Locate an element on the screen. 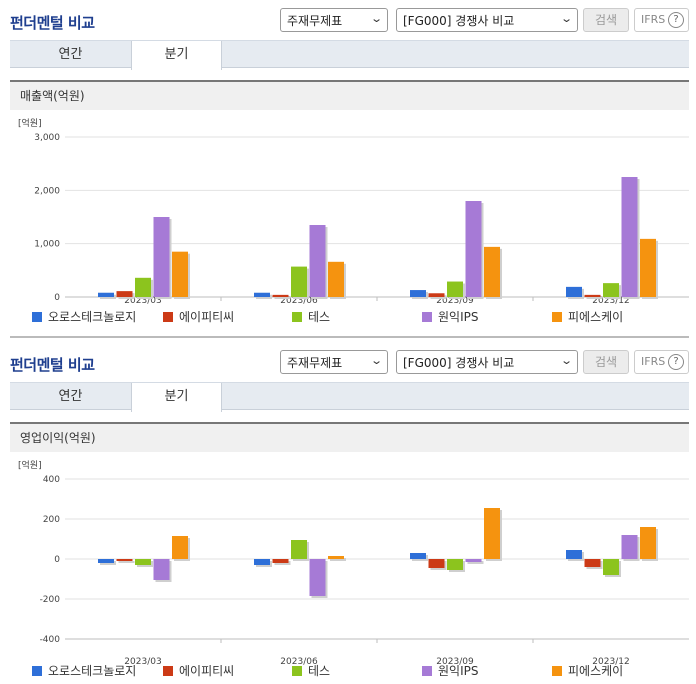 The height and width of the screenshot is (684, 696). y-tick-label: 0 is located at coordinates (57, 298).